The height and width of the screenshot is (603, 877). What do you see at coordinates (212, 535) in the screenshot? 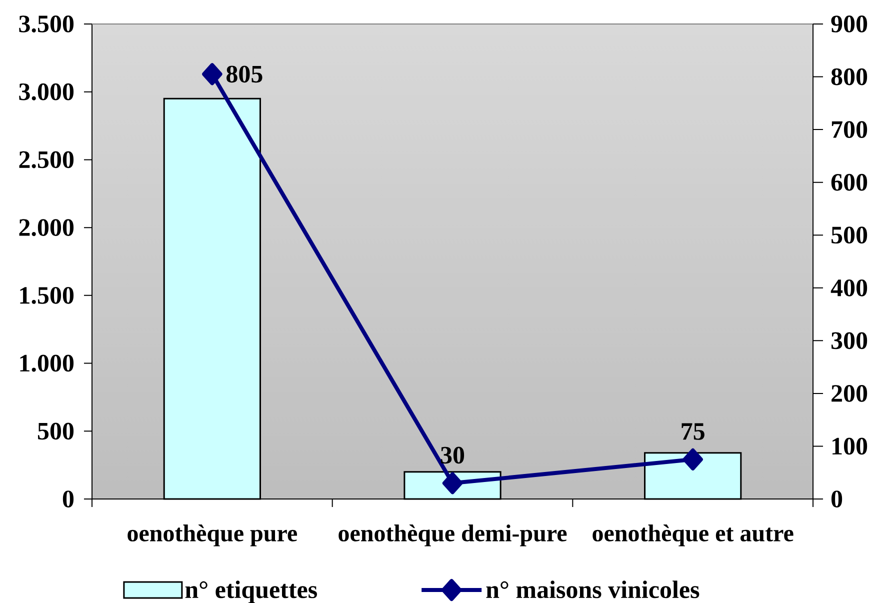
I see `x-tick-label: oenothèque pure` at bounding box center [212, 535].